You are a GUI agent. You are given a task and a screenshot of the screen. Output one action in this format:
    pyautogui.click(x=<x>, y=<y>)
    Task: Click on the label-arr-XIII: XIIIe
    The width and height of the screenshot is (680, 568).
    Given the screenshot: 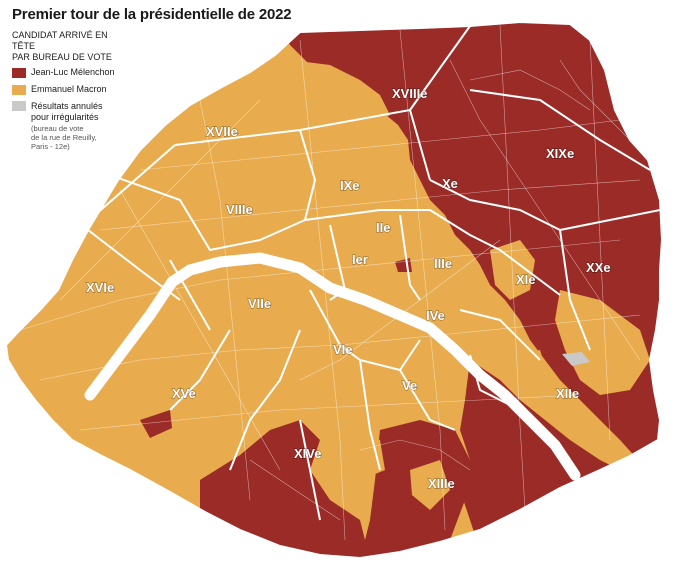 What is the action you would take?
    pyautogui.click(x=441, y=483)
    